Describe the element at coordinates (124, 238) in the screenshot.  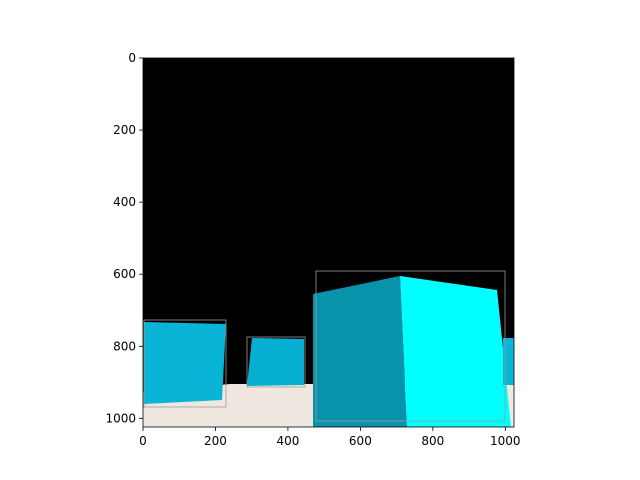
I see `y-axis: 0 200 400 600 800 1000` at that location.